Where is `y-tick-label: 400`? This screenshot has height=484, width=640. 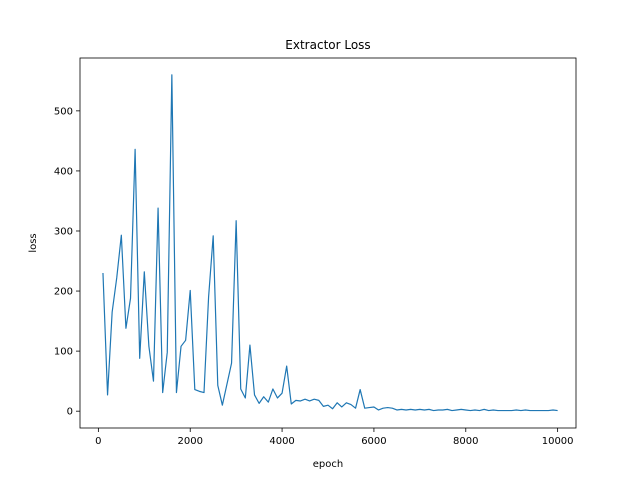 y-tick-label: 400 is located at coordinates (63, 171).